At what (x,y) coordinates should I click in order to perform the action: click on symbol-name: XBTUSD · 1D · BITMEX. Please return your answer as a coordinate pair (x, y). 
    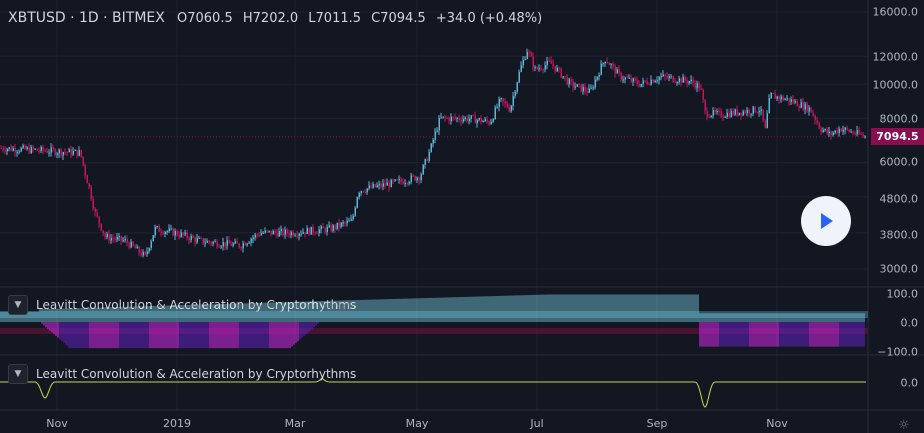
    Looking at the image, I should click on (86, 18).